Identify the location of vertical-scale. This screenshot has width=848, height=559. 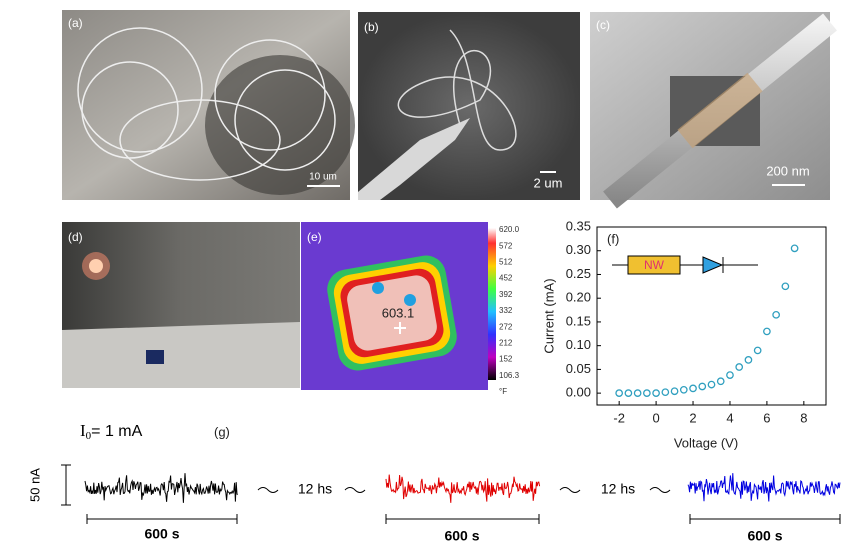
(66, 485).